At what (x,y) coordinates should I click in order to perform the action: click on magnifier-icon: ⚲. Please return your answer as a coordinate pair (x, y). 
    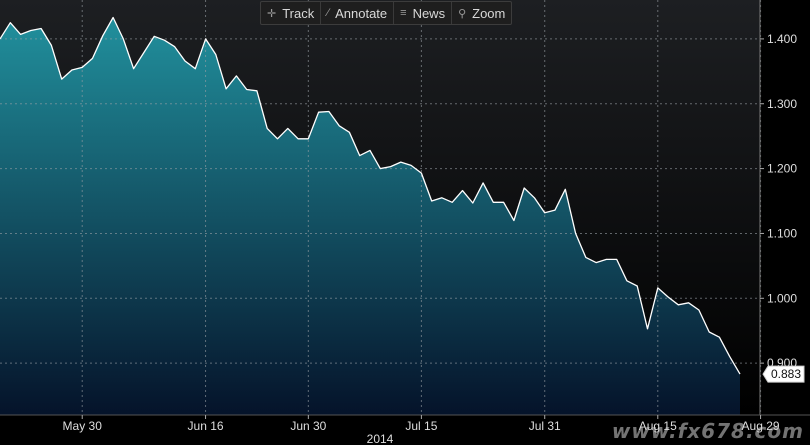
    Looking at the image, I should click on (462, 13).